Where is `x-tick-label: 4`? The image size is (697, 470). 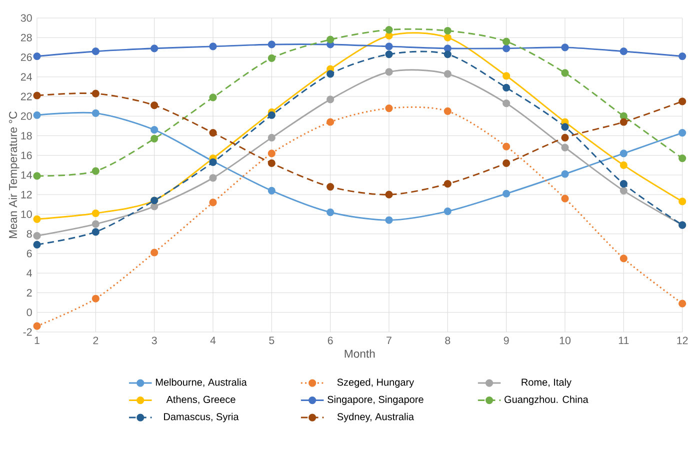 x-tick-label: 4 is located at coordinates (213, 340).